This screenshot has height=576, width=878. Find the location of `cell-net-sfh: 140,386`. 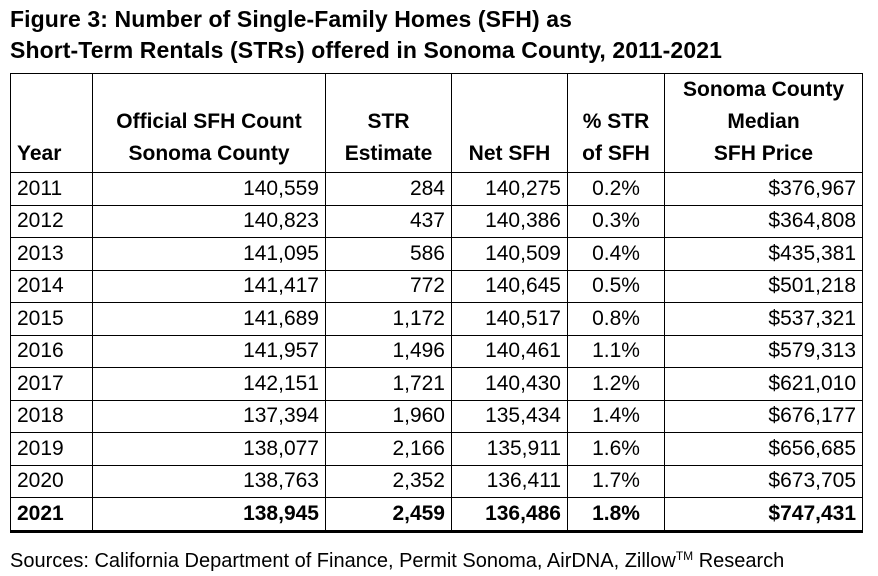

cell-net-sfh: 140,386 is located at coordinates (509, 221).